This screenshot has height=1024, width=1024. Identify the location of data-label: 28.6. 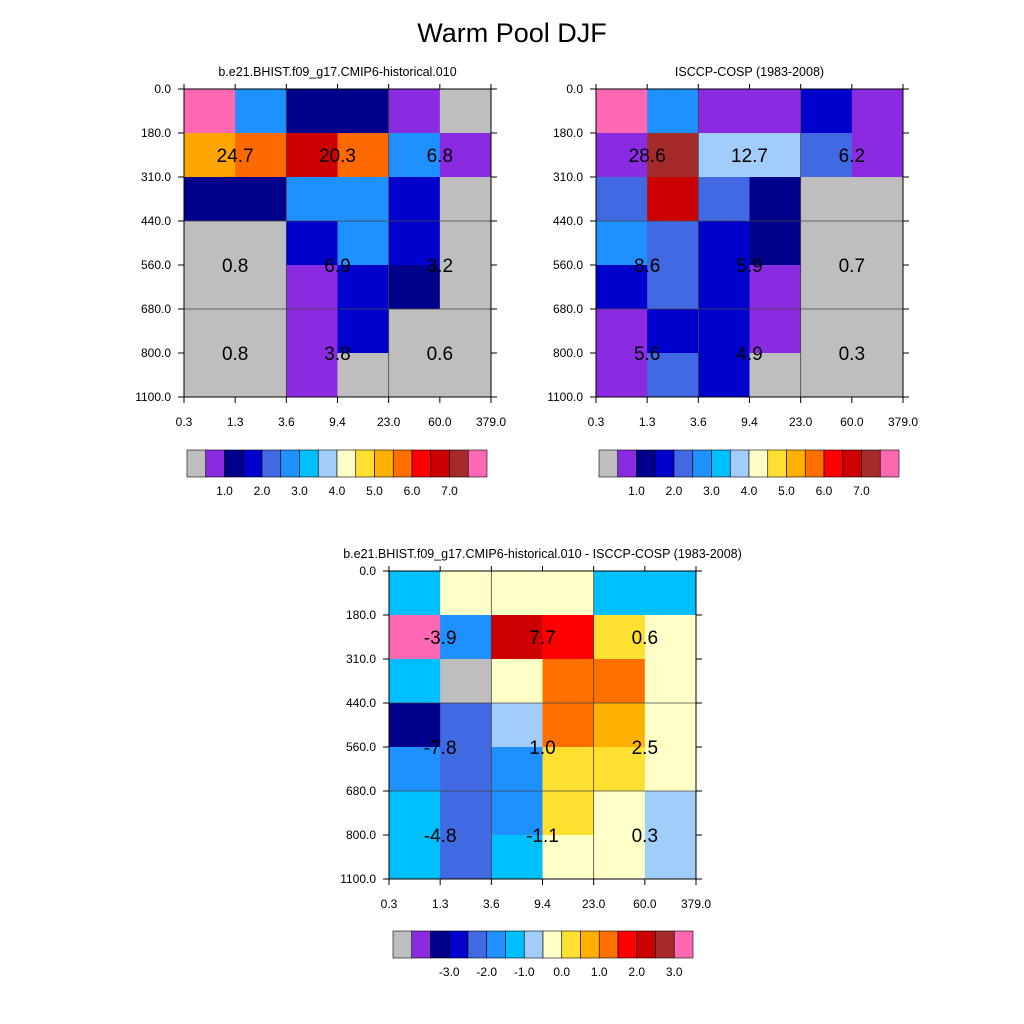
(647, 156).